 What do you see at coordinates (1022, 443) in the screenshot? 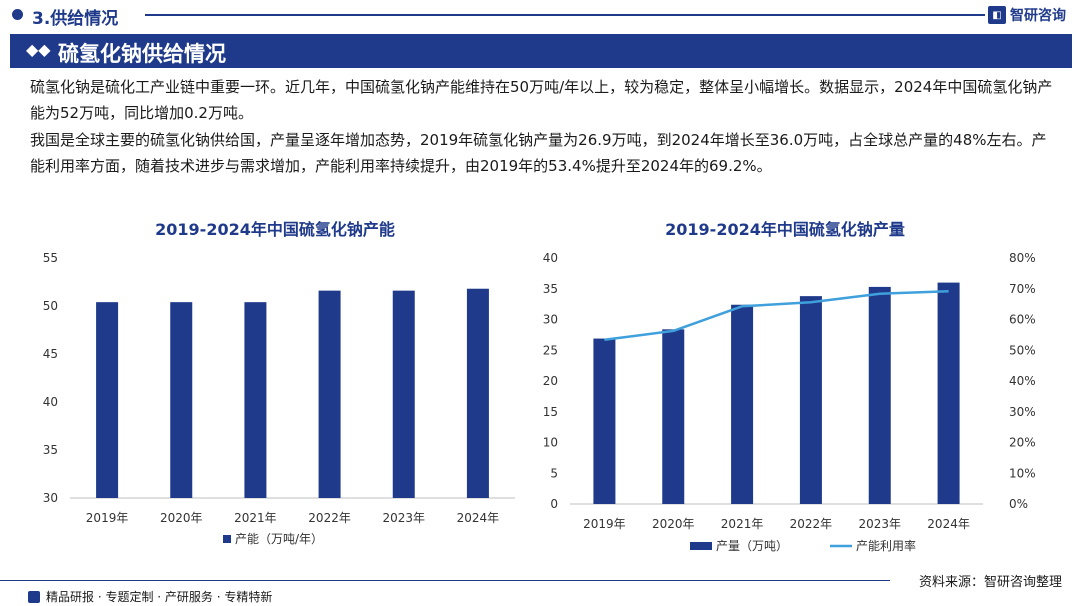
I see `y-right-tick-label: 20%` at bounding box center [1022, 443].